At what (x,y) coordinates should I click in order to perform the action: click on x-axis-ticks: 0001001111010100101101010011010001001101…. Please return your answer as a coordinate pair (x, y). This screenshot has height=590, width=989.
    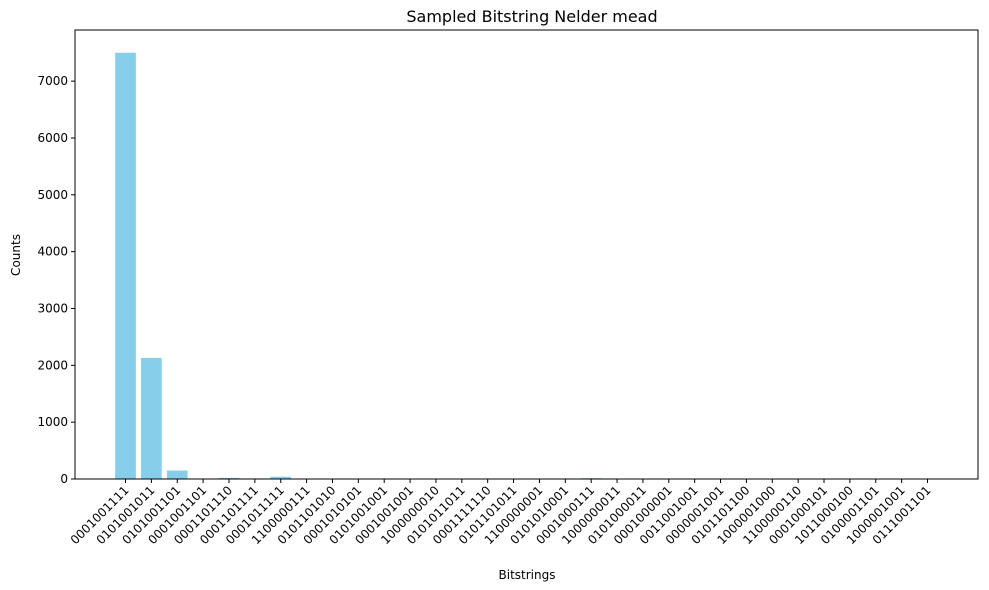
    Looking at the image, I should click on (501, 513).